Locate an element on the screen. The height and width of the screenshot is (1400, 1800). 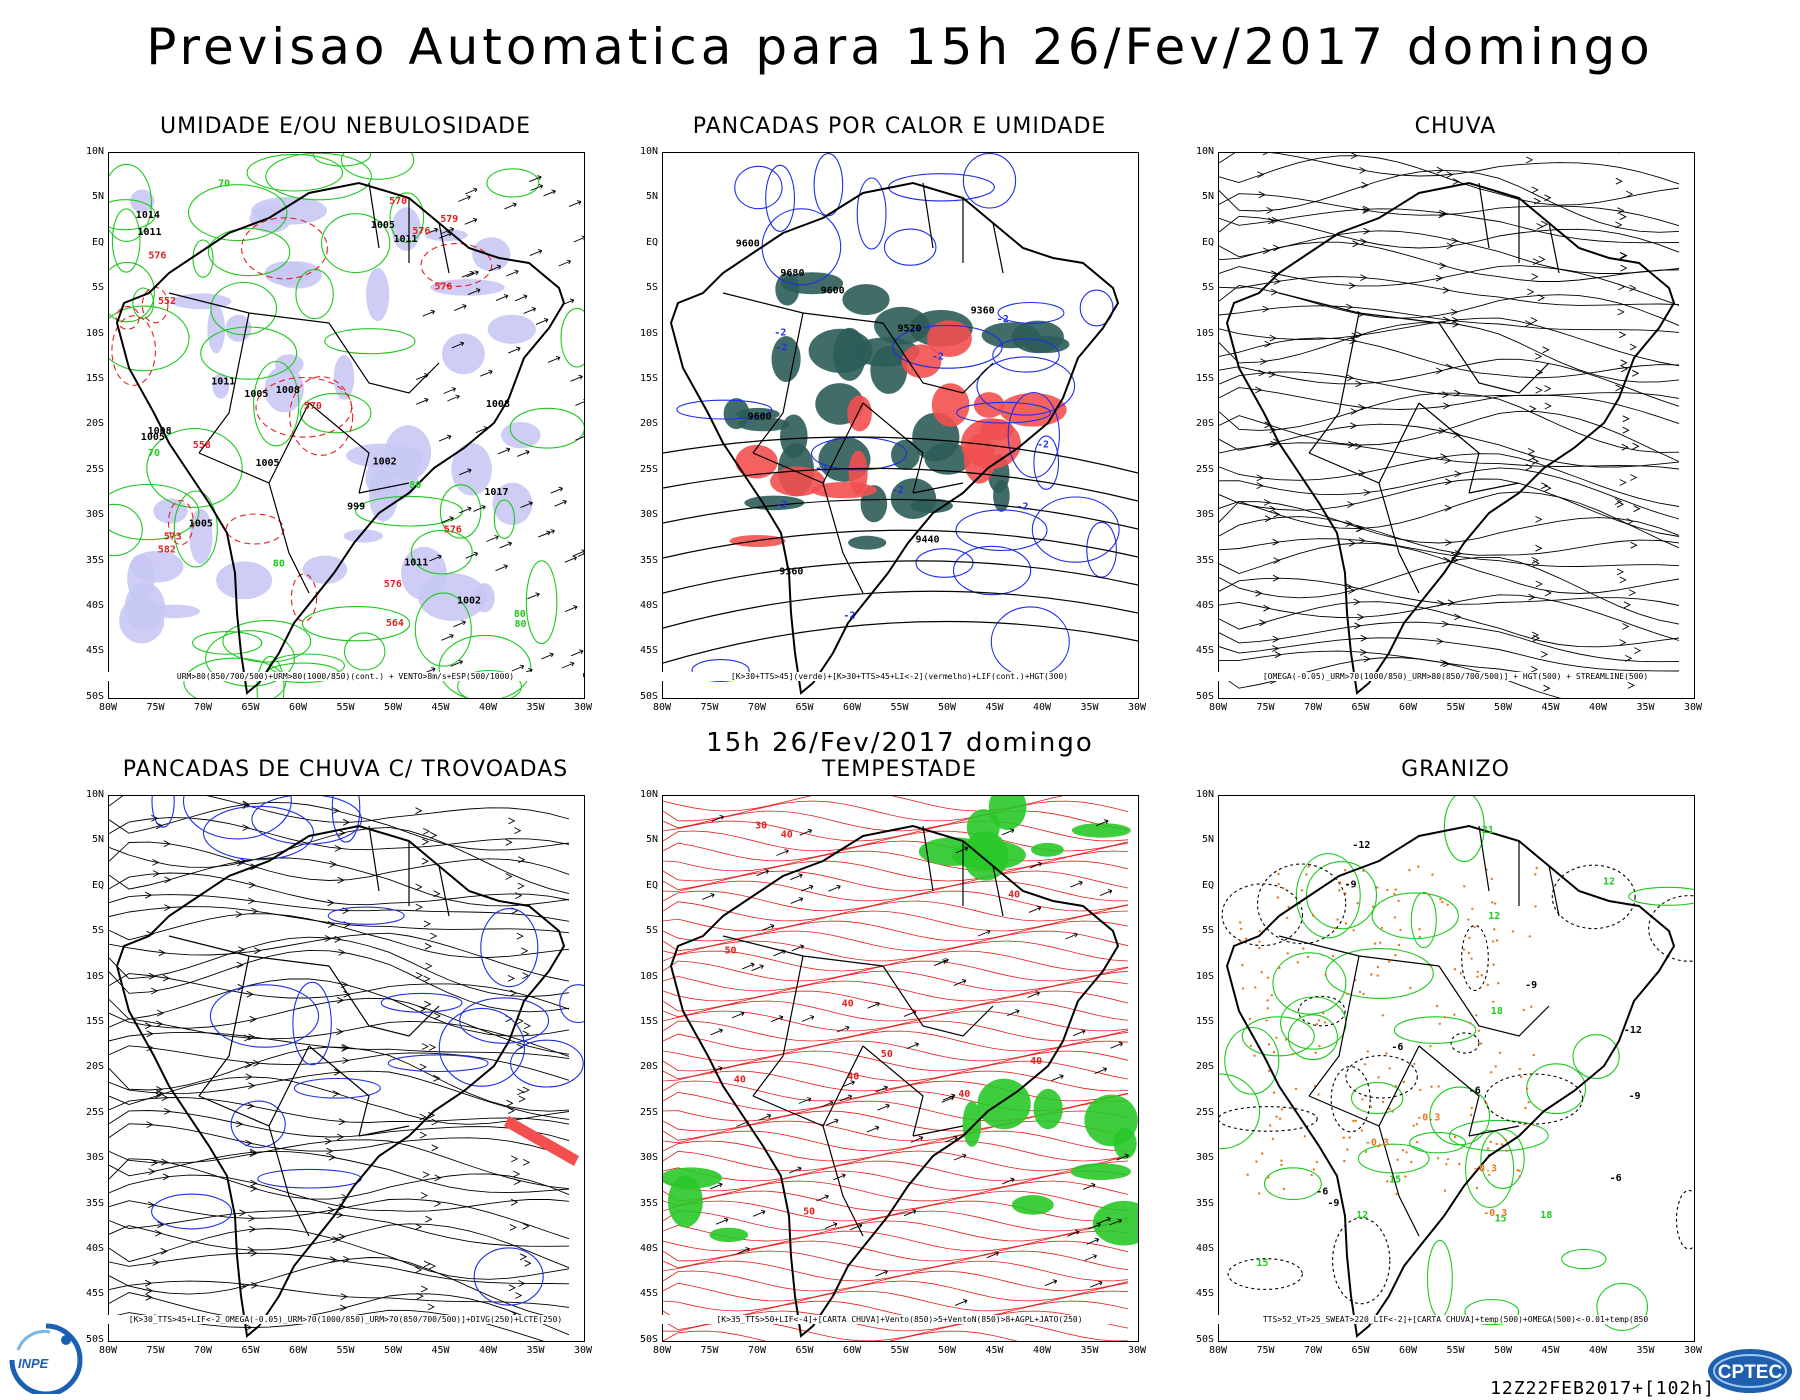
humidity-area is located at coordinates (142, 620).